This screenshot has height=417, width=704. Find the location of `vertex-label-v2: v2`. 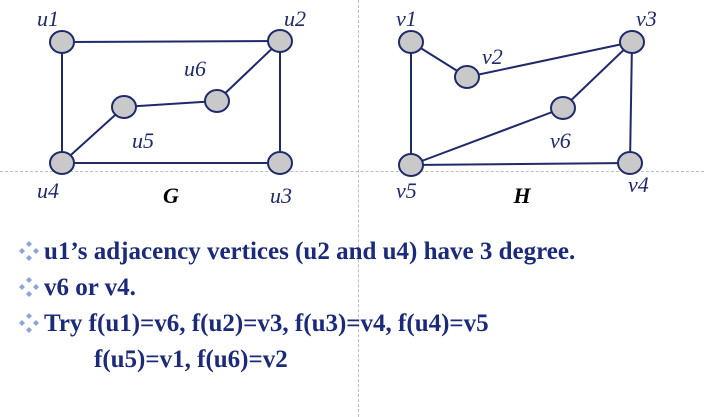

vertex-label-v2: v2 is located at coordinates (492, 56).